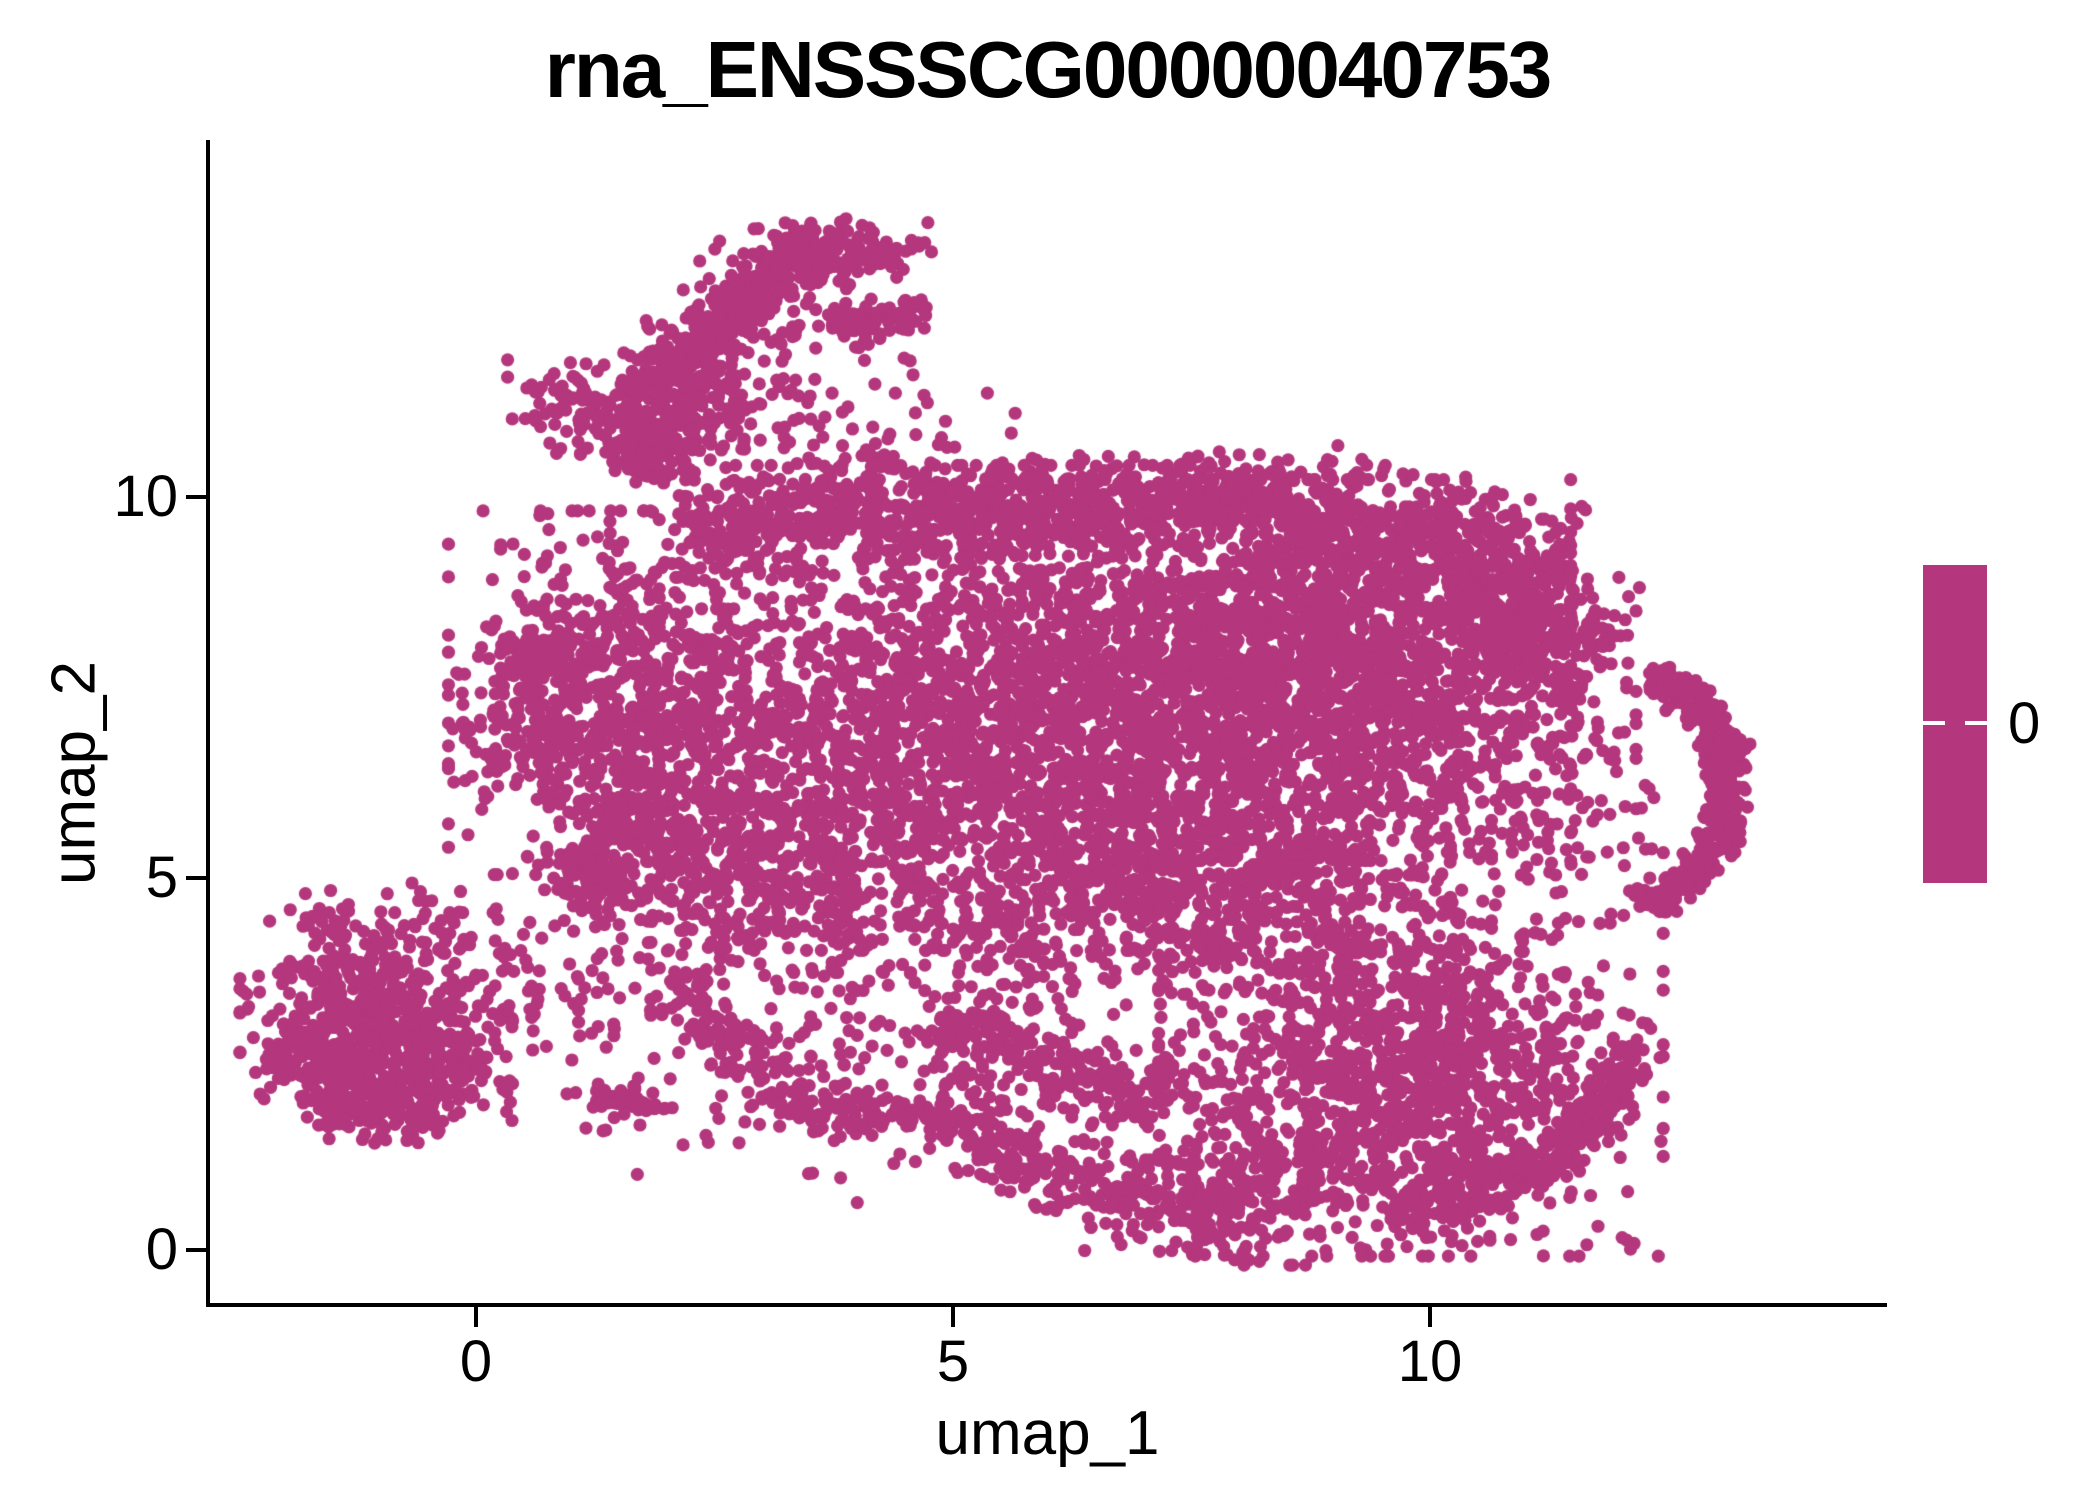 This screenshot has height=1500, width=2100. Describe the element at coordinates (1046, 1305) in the screenshot. I see `x-axis-line` at that location.